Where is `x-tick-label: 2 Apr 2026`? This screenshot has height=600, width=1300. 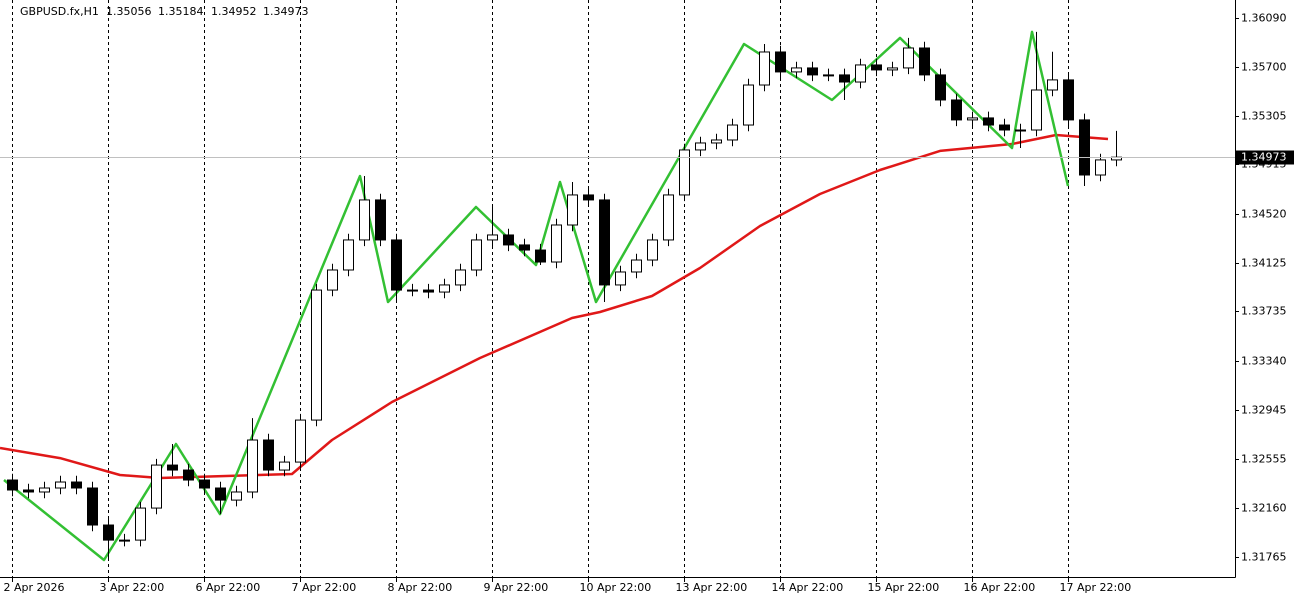 x-tick-label: 2 Apr 2026 is located at coordinates (34, 587).